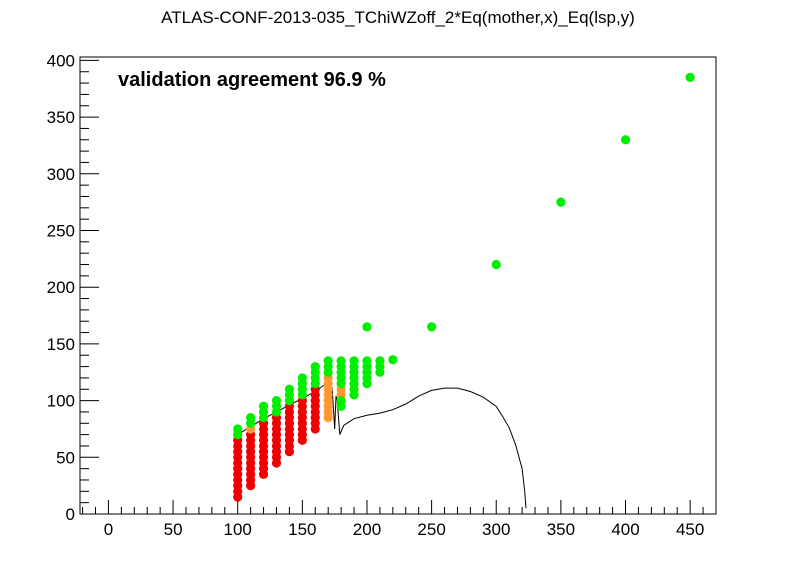  What do you see at coordinates (625, 529) in the screenshot?
I see `x-tick-label: 400` at bounding box center [625, 529].